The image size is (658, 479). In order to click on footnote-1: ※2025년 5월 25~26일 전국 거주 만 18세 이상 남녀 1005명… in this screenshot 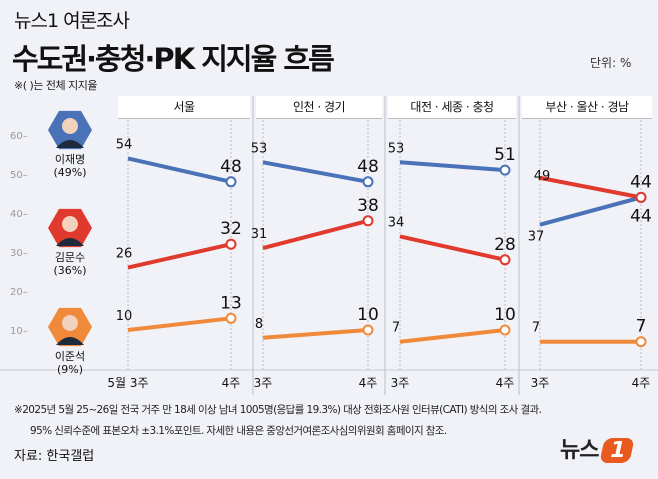, I will do `click(278, 410)`.